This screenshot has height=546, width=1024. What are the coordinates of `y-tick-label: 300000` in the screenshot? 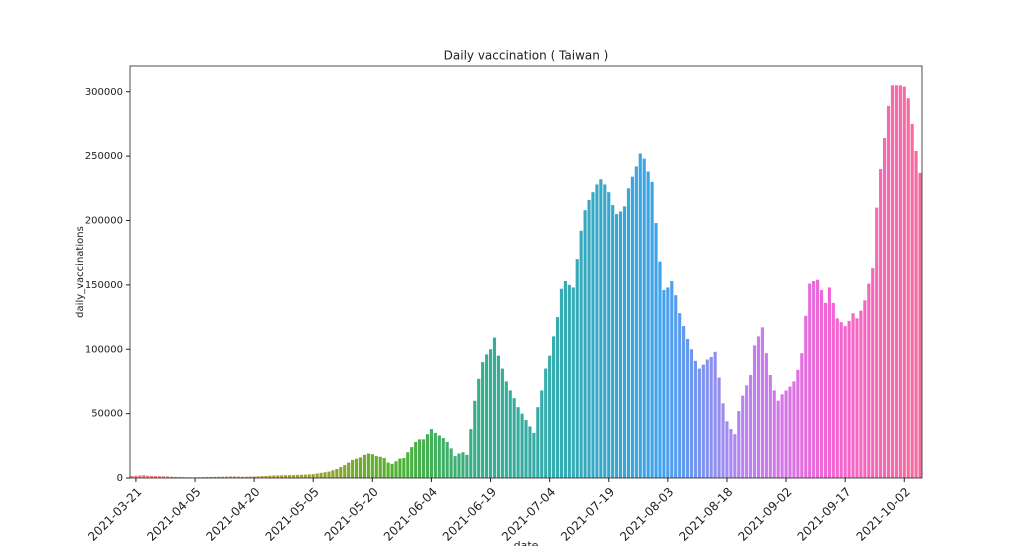 It's located at (104, 92).